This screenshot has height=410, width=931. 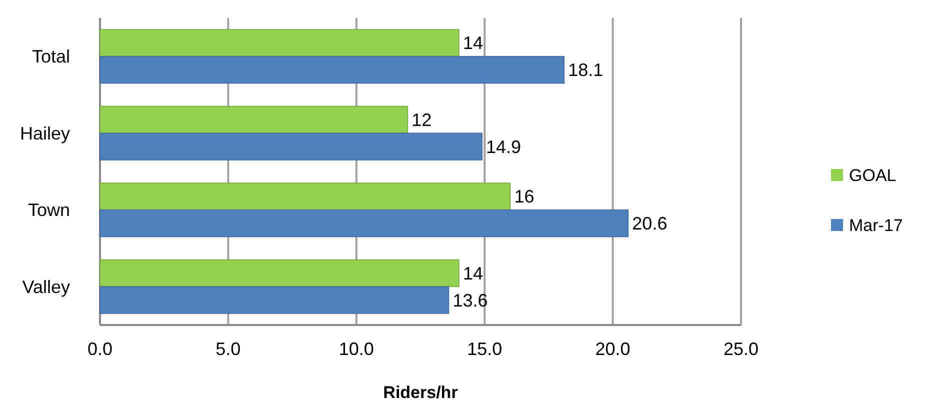 What do you see at coordinates (872, 175) in the screenshot?
I see `legend-label: GOAL` at bounding box center [872, 175].